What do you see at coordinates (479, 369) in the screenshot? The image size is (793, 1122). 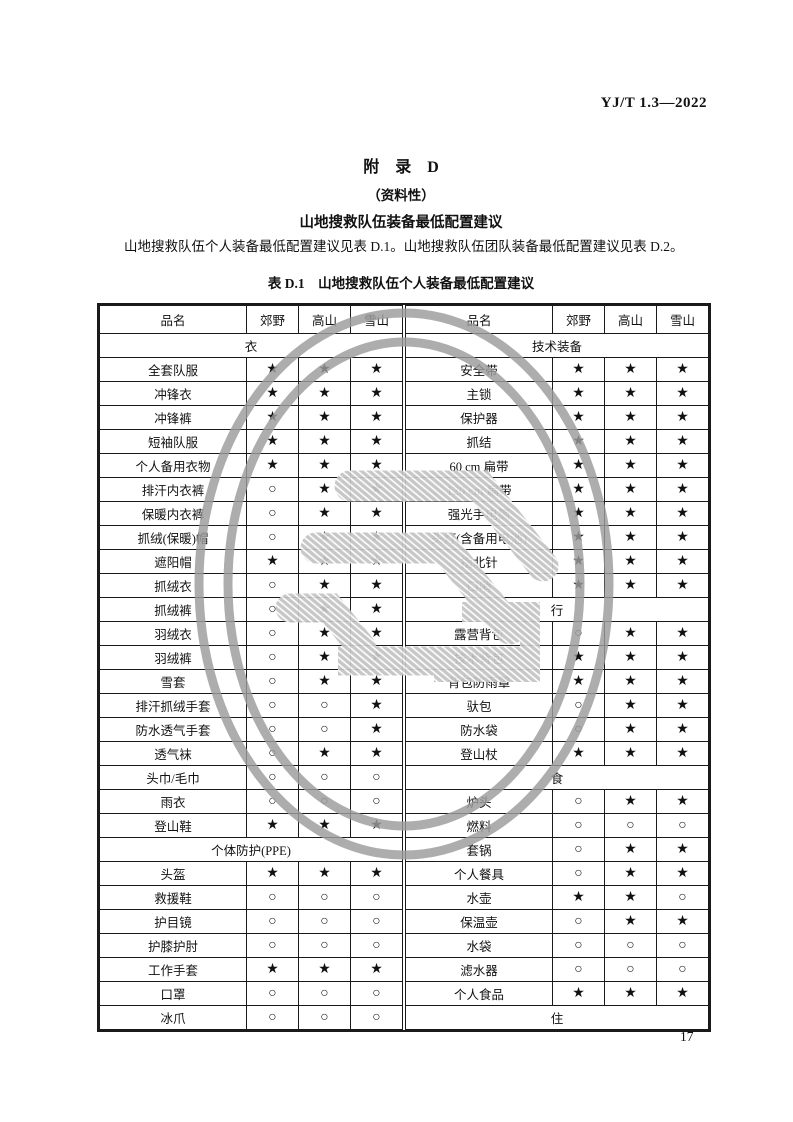 I see `item-name: 安全带` at bounding box center [479, 369].